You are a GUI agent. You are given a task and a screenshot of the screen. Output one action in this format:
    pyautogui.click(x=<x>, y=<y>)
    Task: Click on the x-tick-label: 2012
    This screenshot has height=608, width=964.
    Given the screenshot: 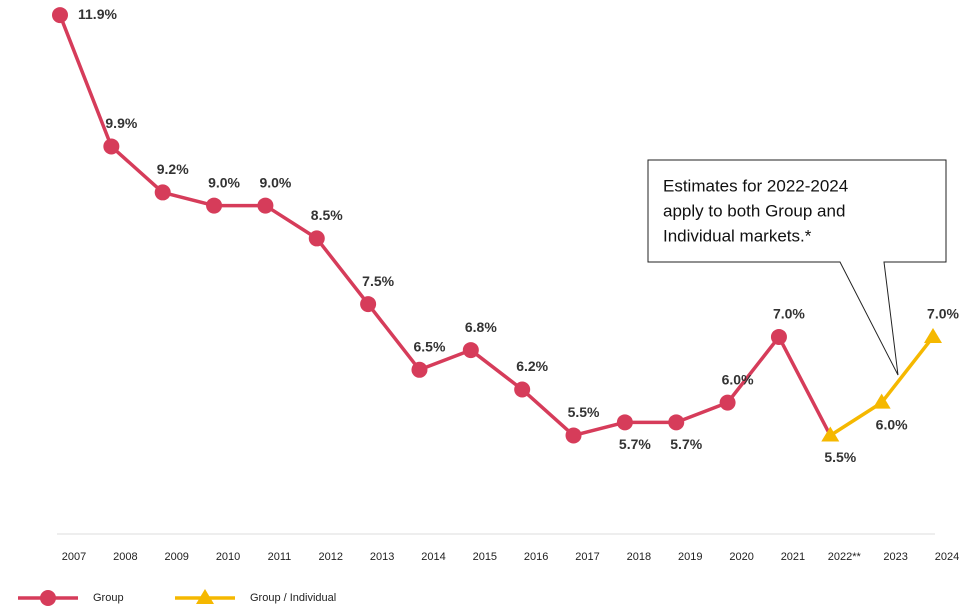 What is the action you would take?
    pyautogui.click(x=331, y=557)
    